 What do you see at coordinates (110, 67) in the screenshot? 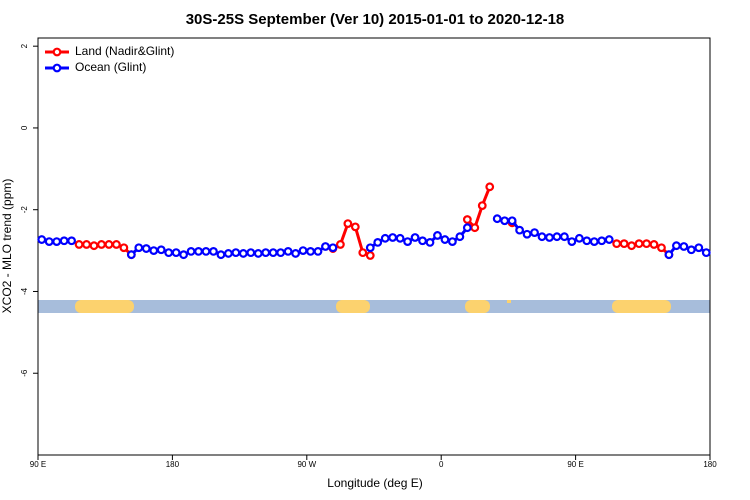
I see `legend-label: Ocean (Glint)` at bounding box center [110, 67].